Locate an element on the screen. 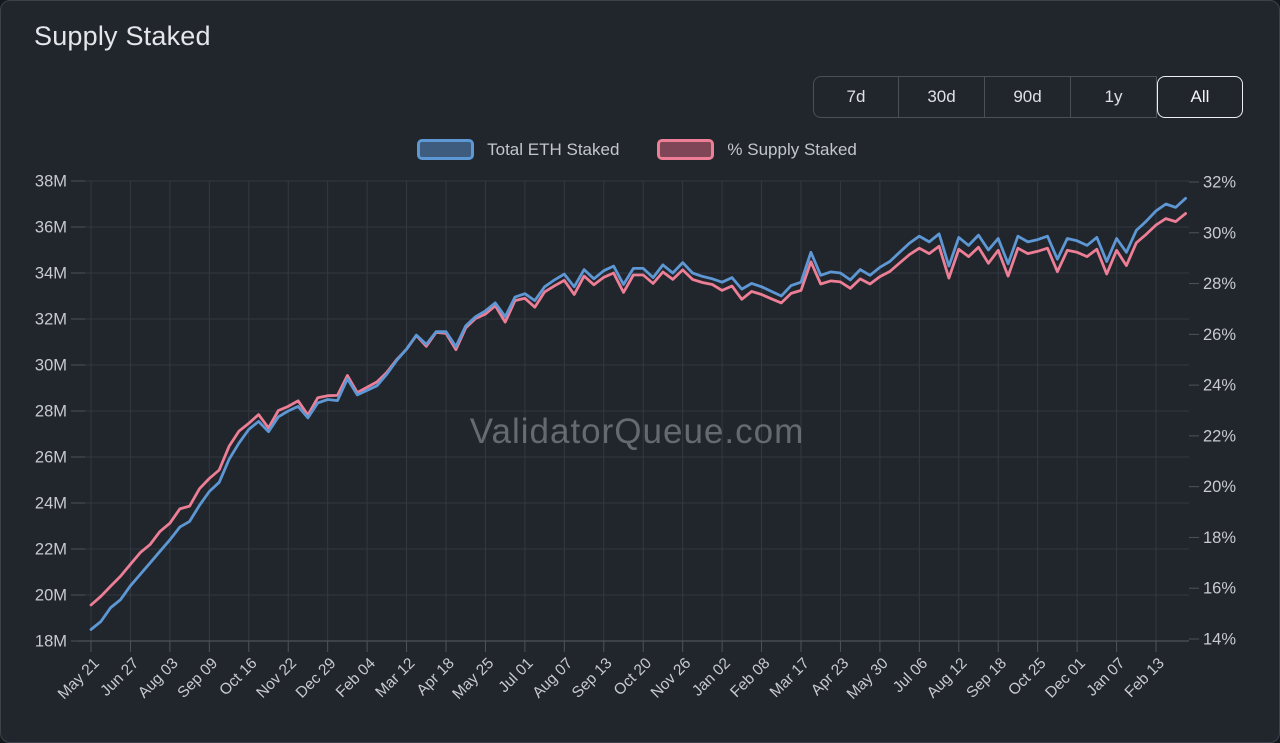 The image size is (1280, 743). y-axis-right-label: 28% is located at coordinates (1219, 284).